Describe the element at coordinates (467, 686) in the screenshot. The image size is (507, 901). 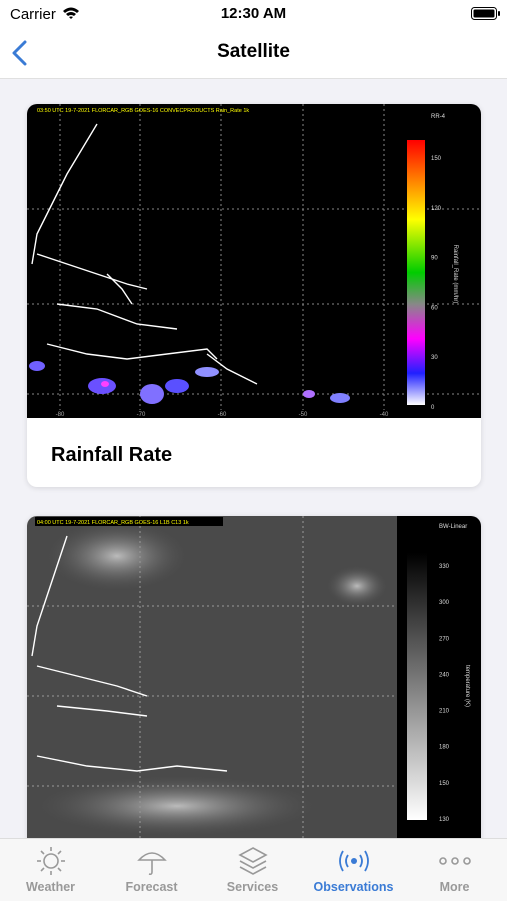
I see `scale-title: temperature (K)` at that location.